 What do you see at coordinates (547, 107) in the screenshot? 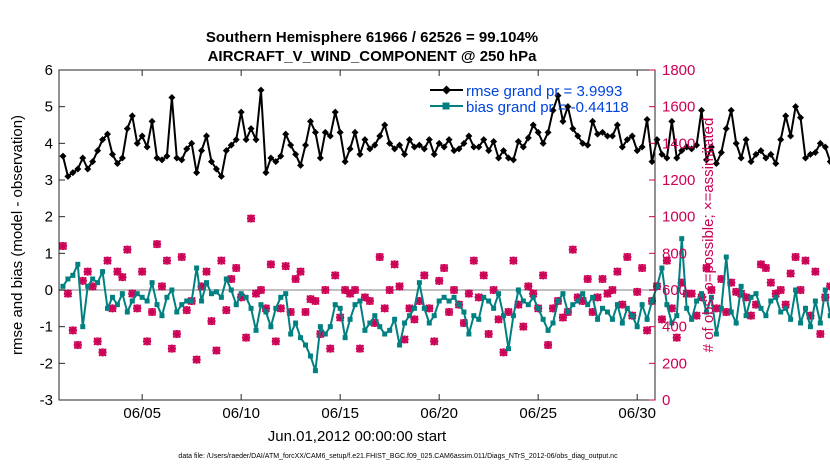
I see `legend-bias-label: bias grand pr = -0.44118` at bounding box center [547, 107].